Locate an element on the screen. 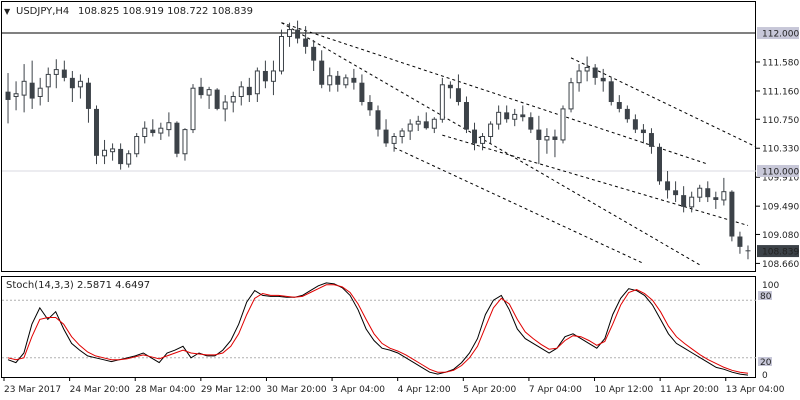 This screenshot has width=800, height=400. symbol-dropdown-icon: ▼ is located at coordinates (7, 11).